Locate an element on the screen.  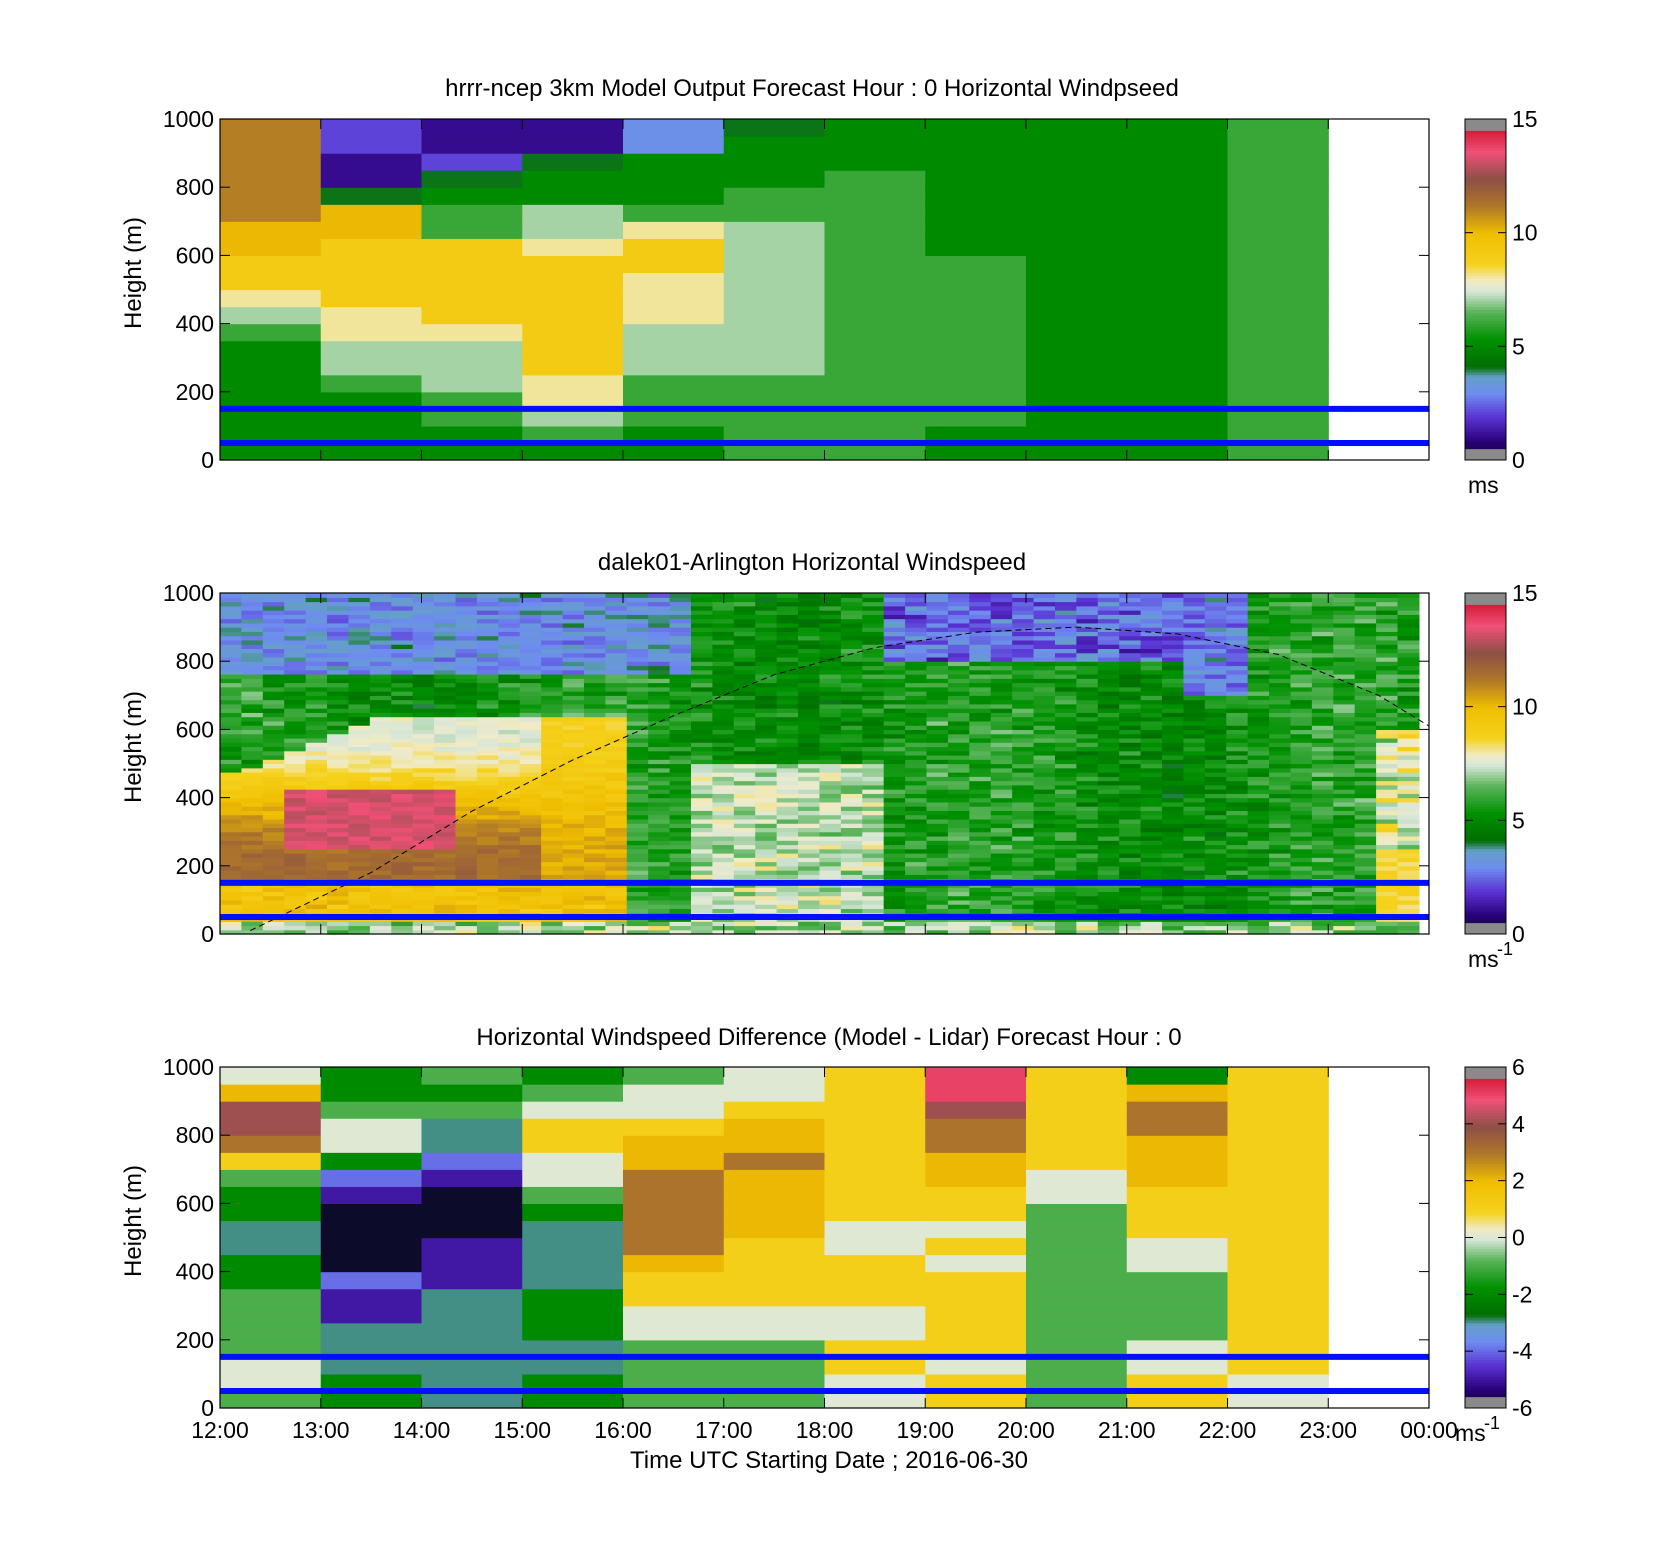
y-tick-label: 200 is located at coordinates (195, 866).